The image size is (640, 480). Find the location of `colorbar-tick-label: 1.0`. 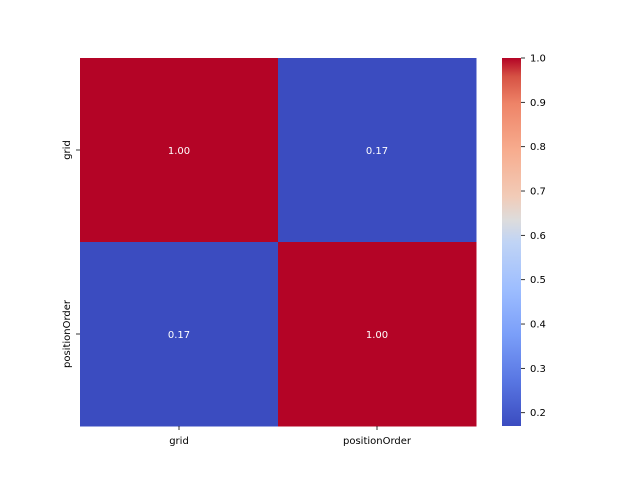

colorbar-tick-label: 1.0 is located at coordinates (538, 59).